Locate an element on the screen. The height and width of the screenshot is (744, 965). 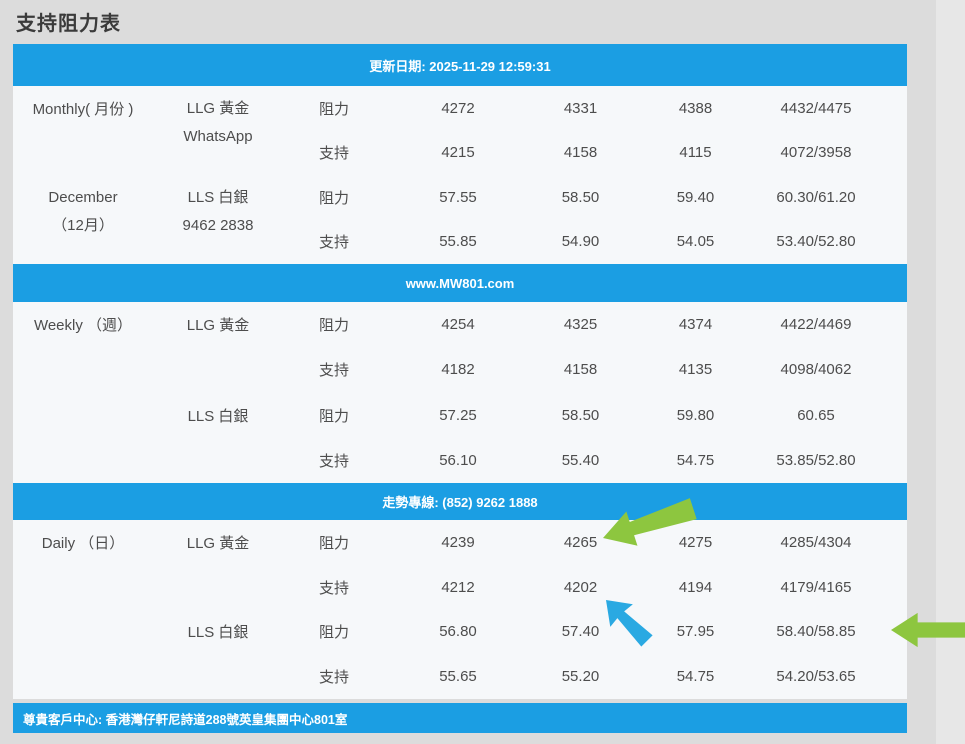
website-bar: www.MW801.com is located at coordinates (460, 283).